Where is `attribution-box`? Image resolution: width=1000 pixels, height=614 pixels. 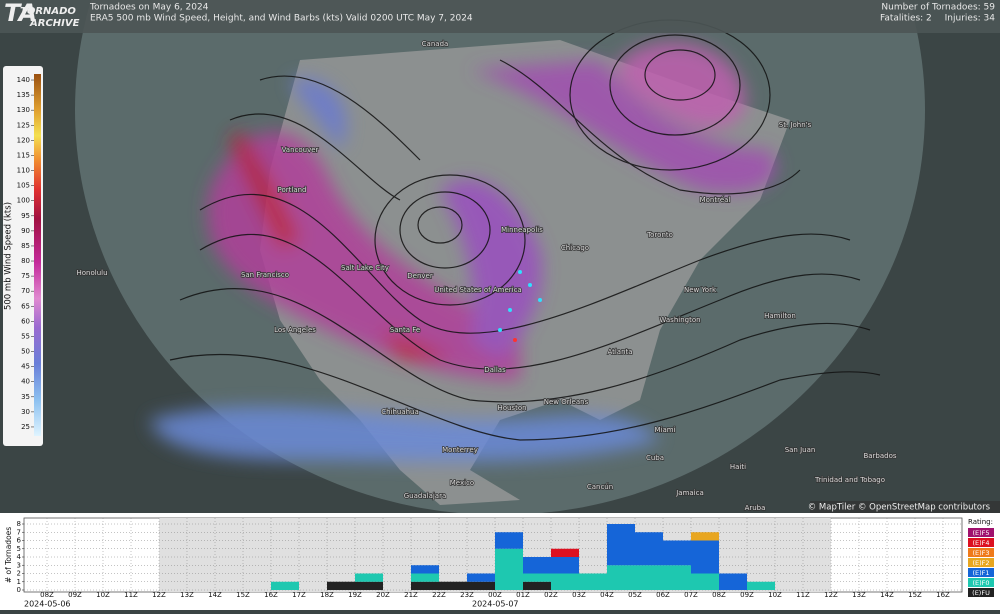 attribution-box is located at coordinates (905, 507).